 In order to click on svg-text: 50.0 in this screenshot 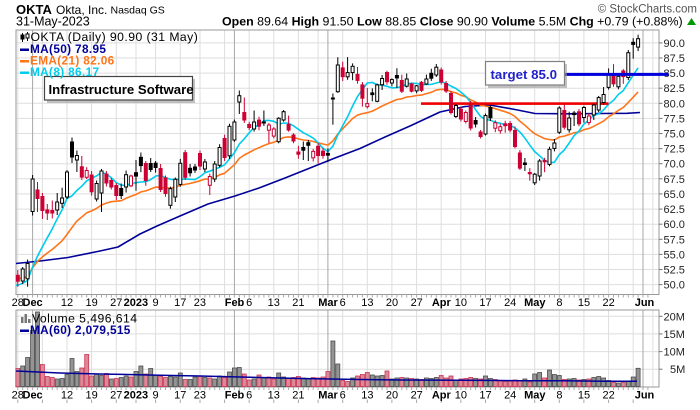, I will do `click(674, 286)`.